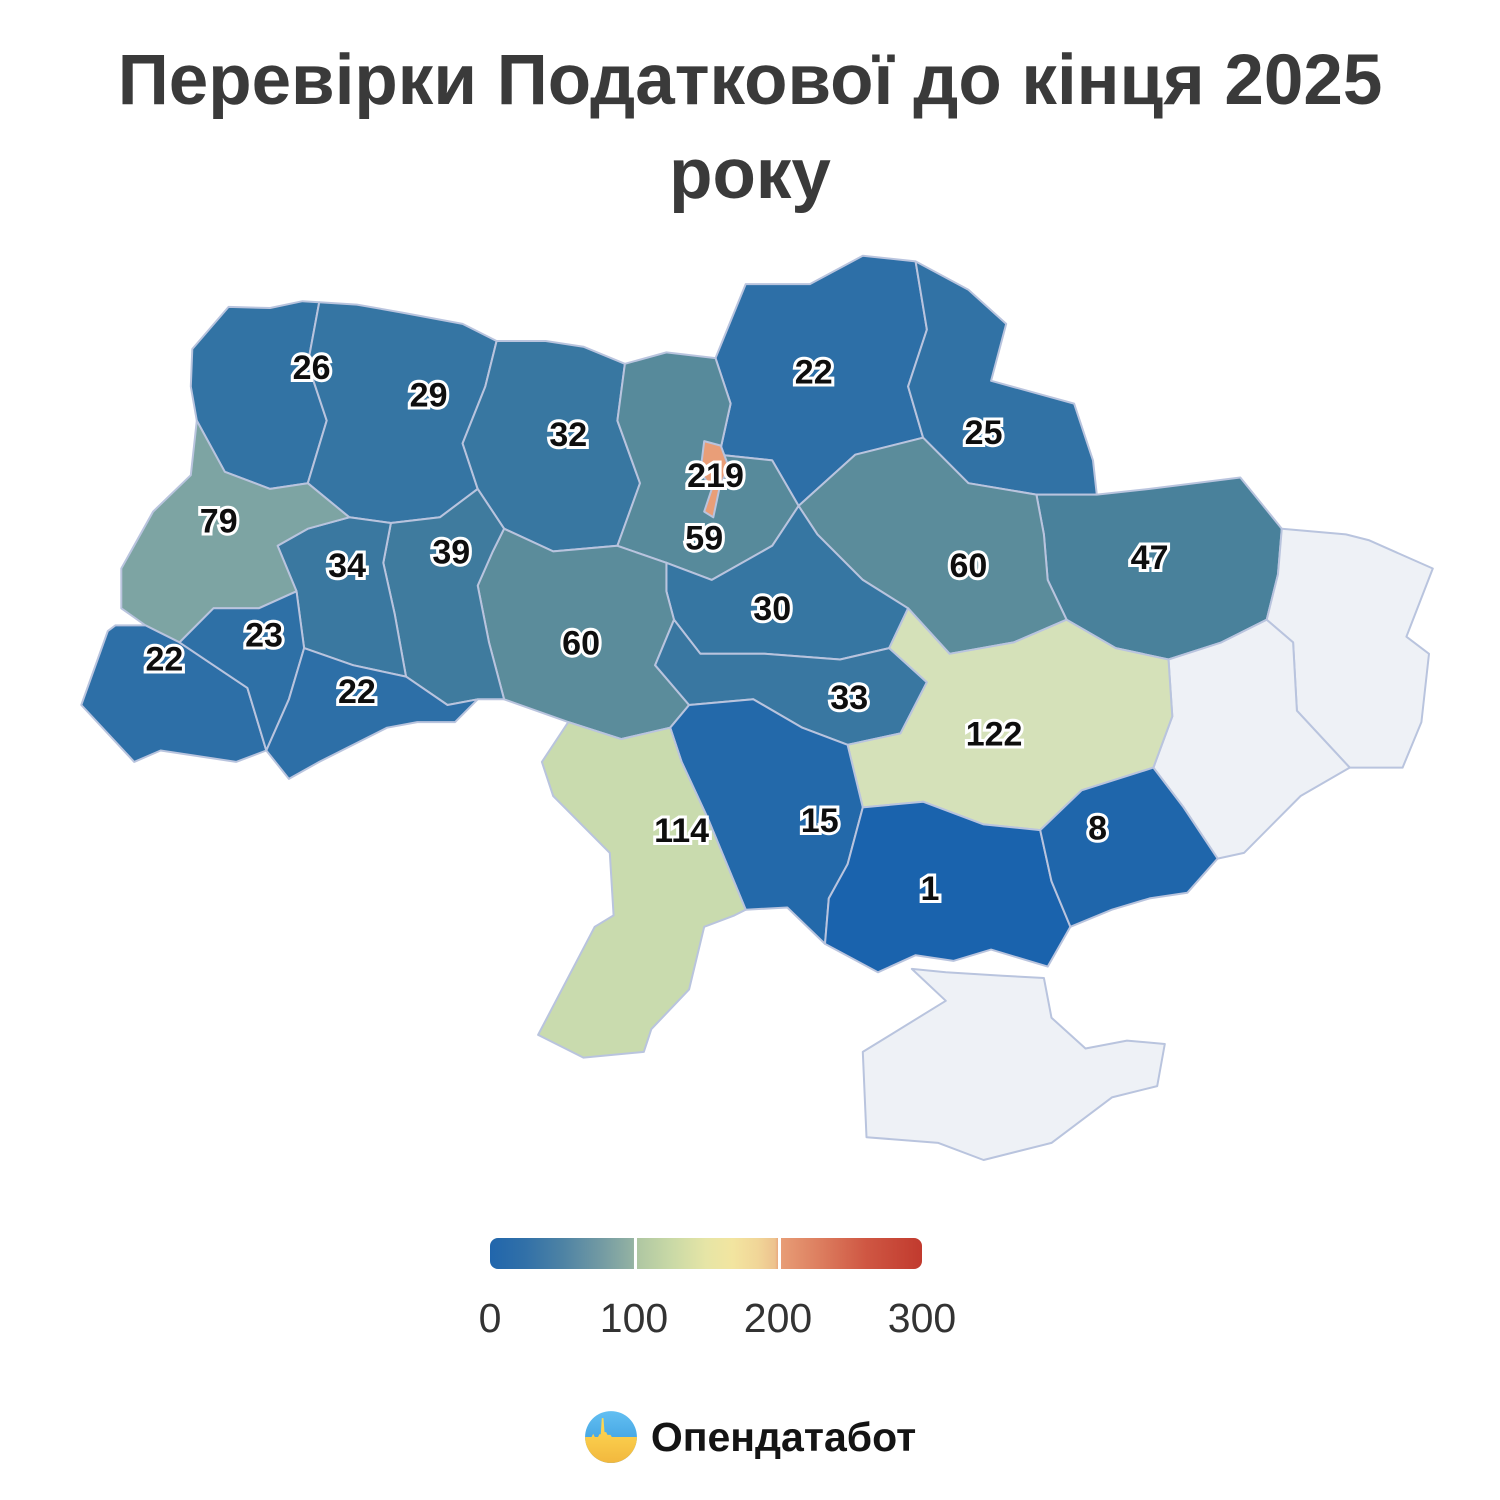 This screenshot has width=1500, height=1500. Describe the element at coordinates (948, 887) in the screenshot. I see `region-kherson` at that location.